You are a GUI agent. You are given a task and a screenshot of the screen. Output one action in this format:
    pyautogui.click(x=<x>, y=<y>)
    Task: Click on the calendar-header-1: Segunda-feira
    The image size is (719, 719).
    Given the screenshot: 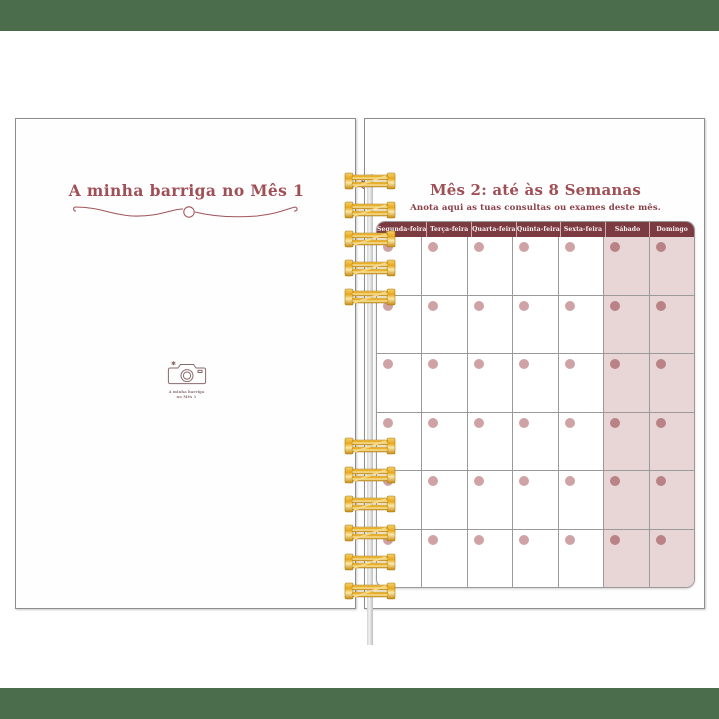 What is the action you would take?
    pyautogui.click(x=402, y=229)
    